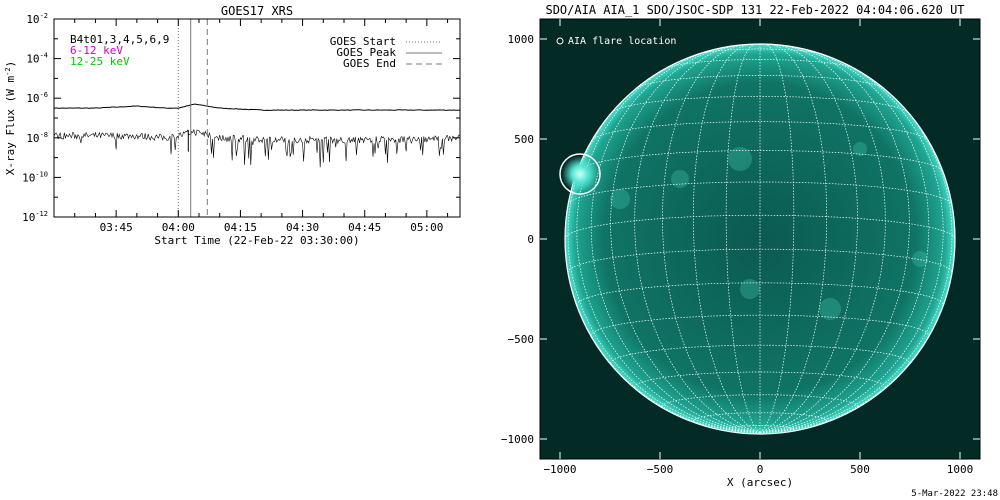 The height and width of the screenshot is (500, 1000). Describe the element at coordinates (426, 227) in the screenshot. I see `x-tick-label: 05:00` at that location.